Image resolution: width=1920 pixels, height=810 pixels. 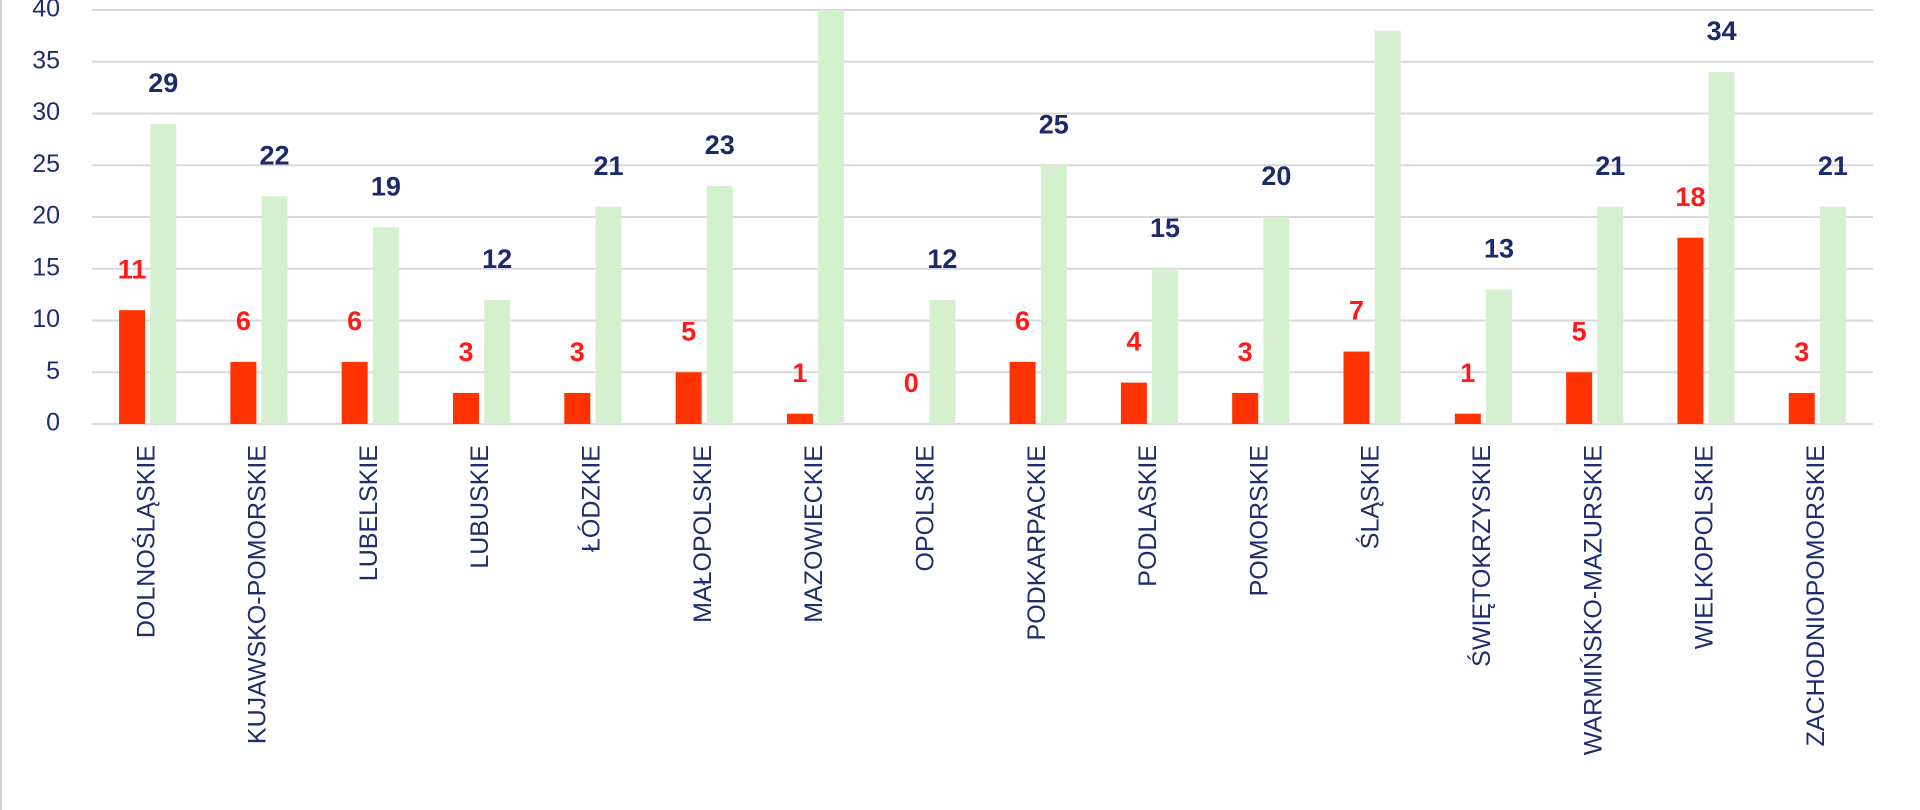 I want to click on x-tick-label: MAZOWIECKIE, so click(x=814, y=534).